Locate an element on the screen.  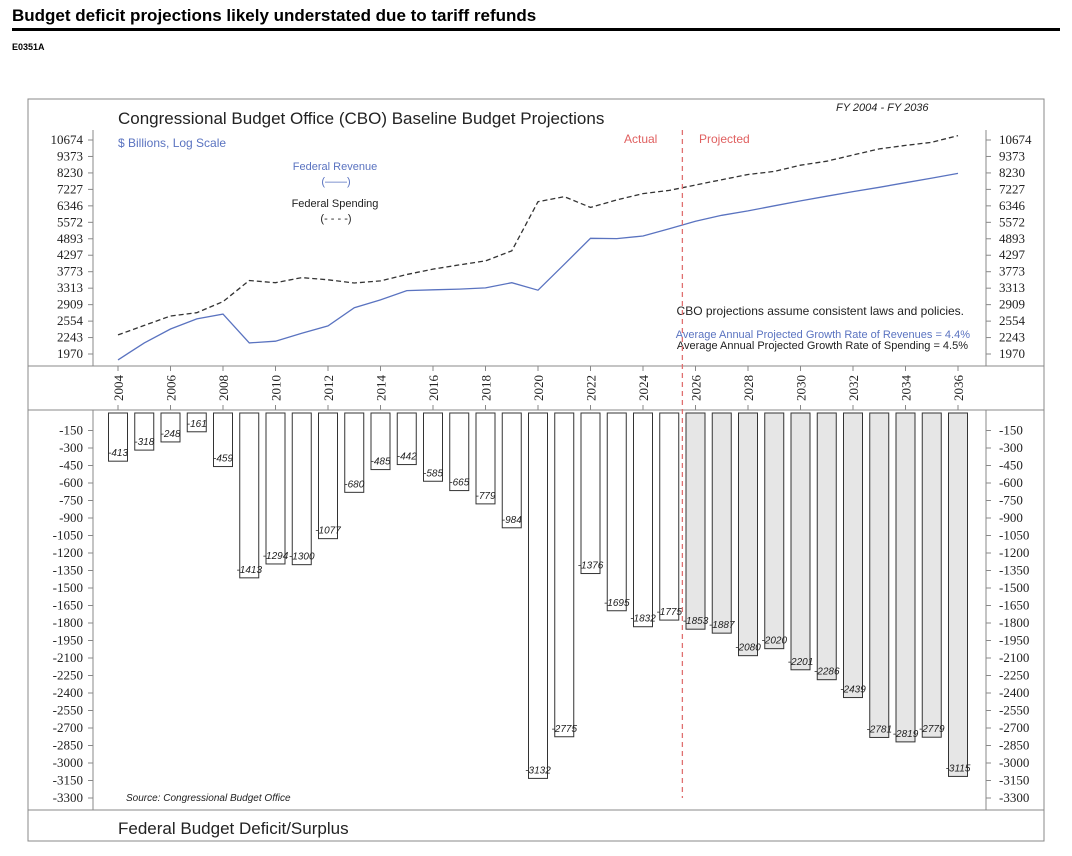
line-ytick-label-left: 4893 is located at coordinates (70, 238).